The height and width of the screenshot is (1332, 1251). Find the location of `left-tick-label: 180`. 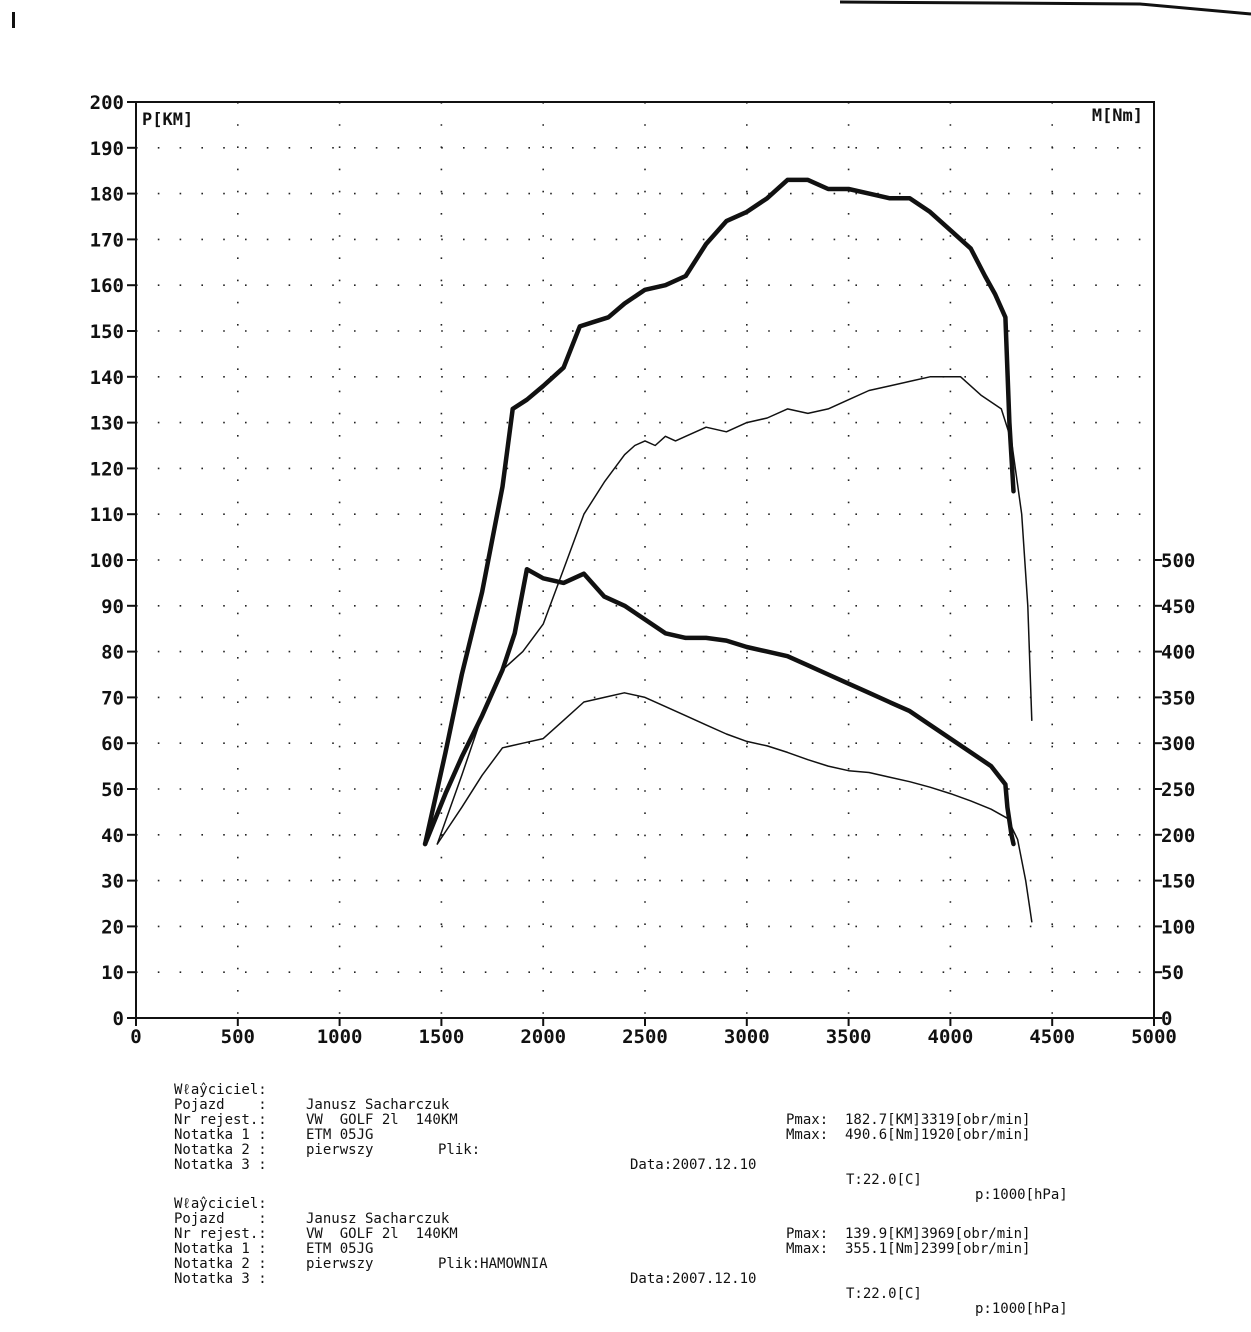

left-tick-label: 180 is located at coordinates (107, 195).